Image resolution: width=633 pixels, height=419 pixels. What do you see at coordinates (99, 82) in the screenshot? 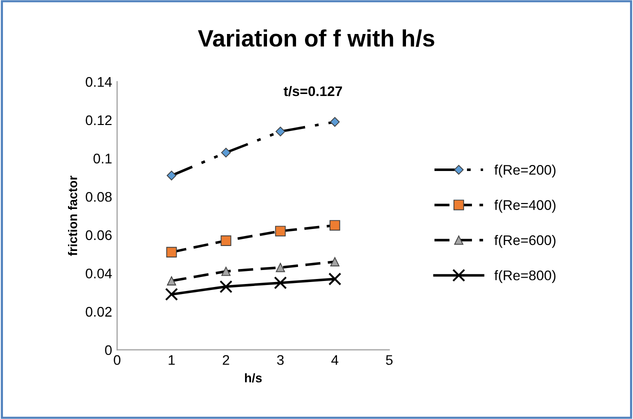
I see `y-tick-label: 0.14` at bounding box center [99, 82].